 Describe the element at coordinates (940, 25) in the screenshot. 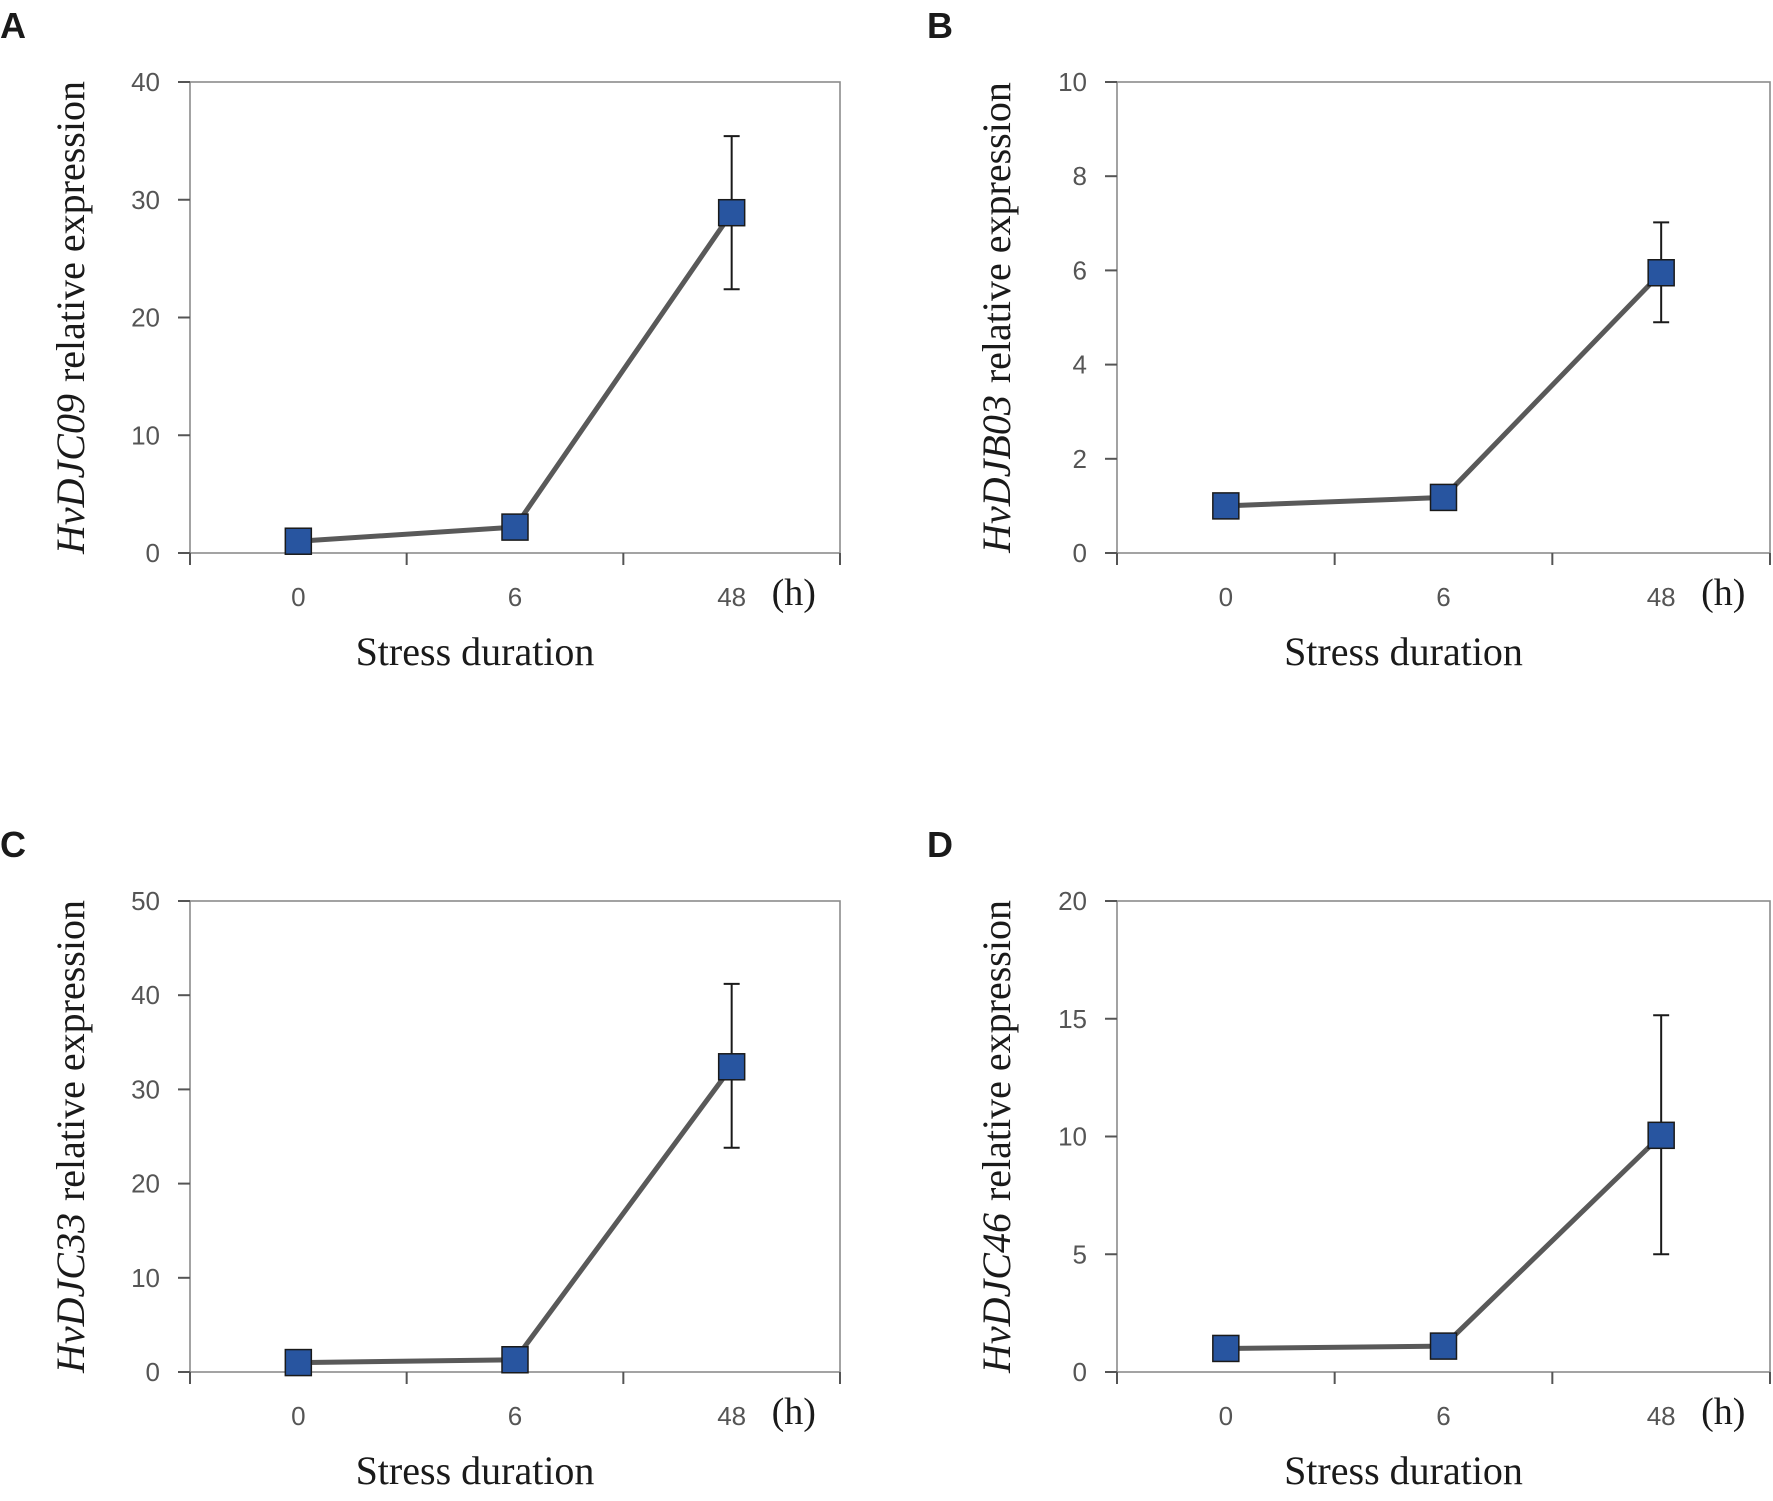

I see `panel-letter-b: B` at that location.